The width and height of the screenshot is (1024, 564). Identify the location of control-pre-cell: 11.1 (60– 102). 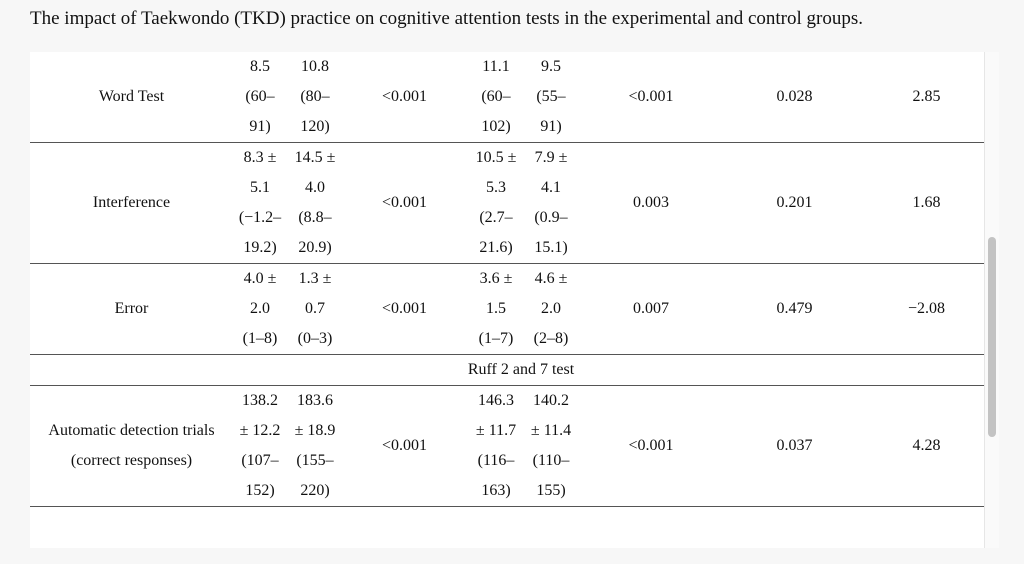
(496, 97).